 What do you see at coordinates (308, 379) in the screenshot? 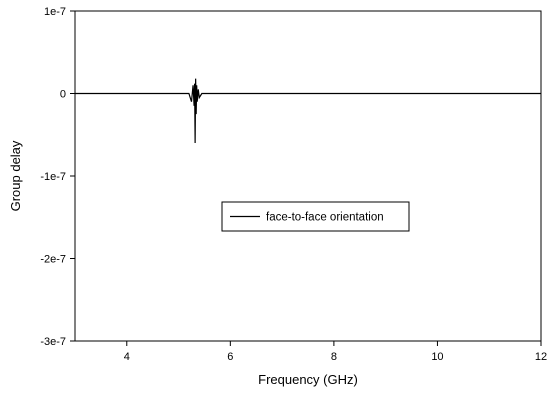
I see `x-axis-label: Frequency (GHz)` at bounding box center [308, 379].